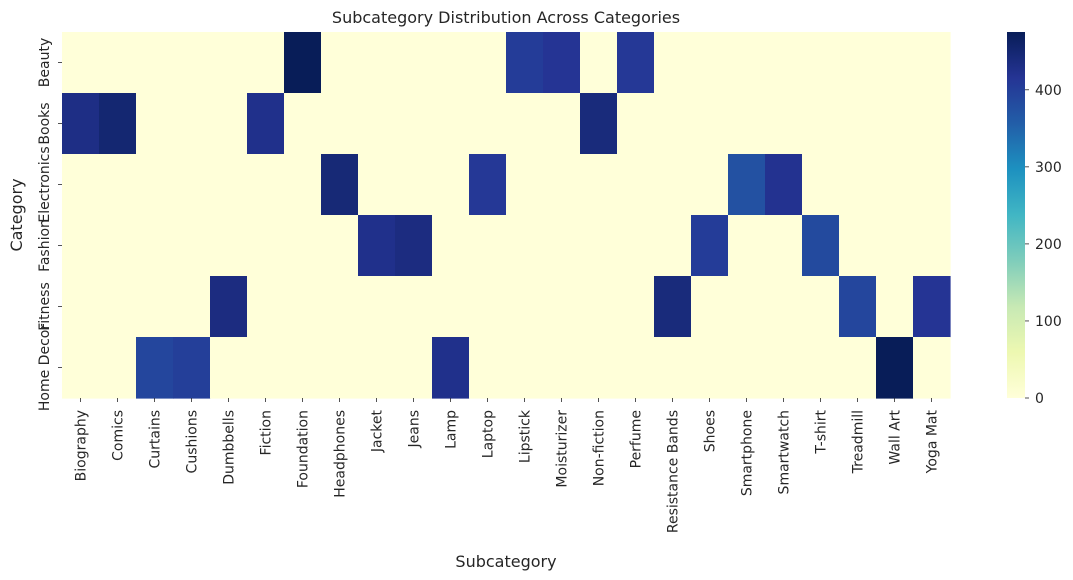 Image resolution: width=1073 pixels, height=580 pixels. Describe the element at coordinates (45, 123) in the screenshot. I see `y-tick-label: Books` at that location.